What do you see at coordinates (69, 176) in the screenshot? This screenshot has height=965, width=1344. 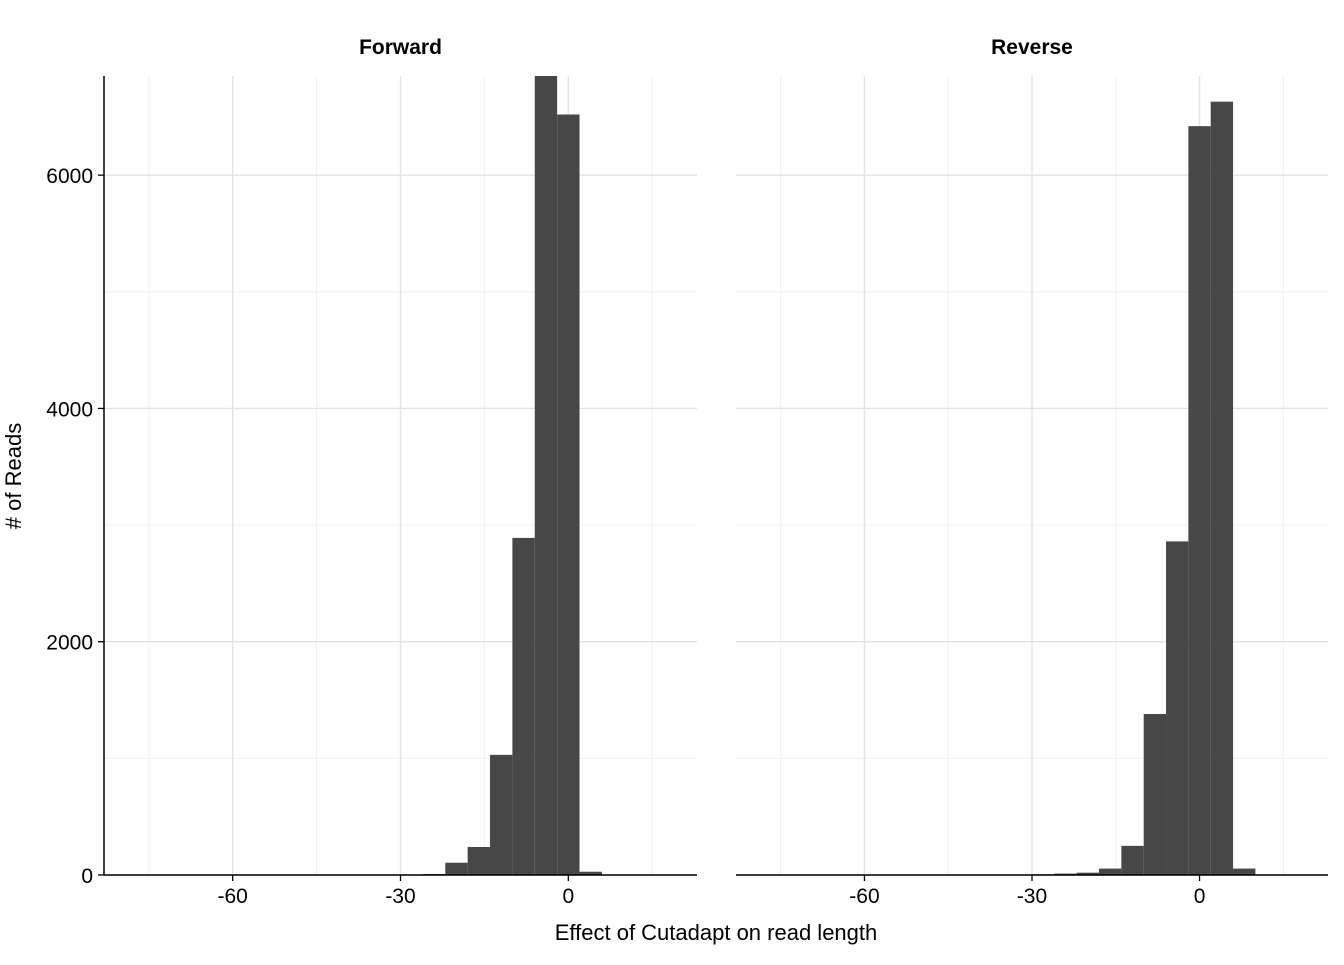 I see `y-tick-label: 6000` at bounding box center [69, 176].